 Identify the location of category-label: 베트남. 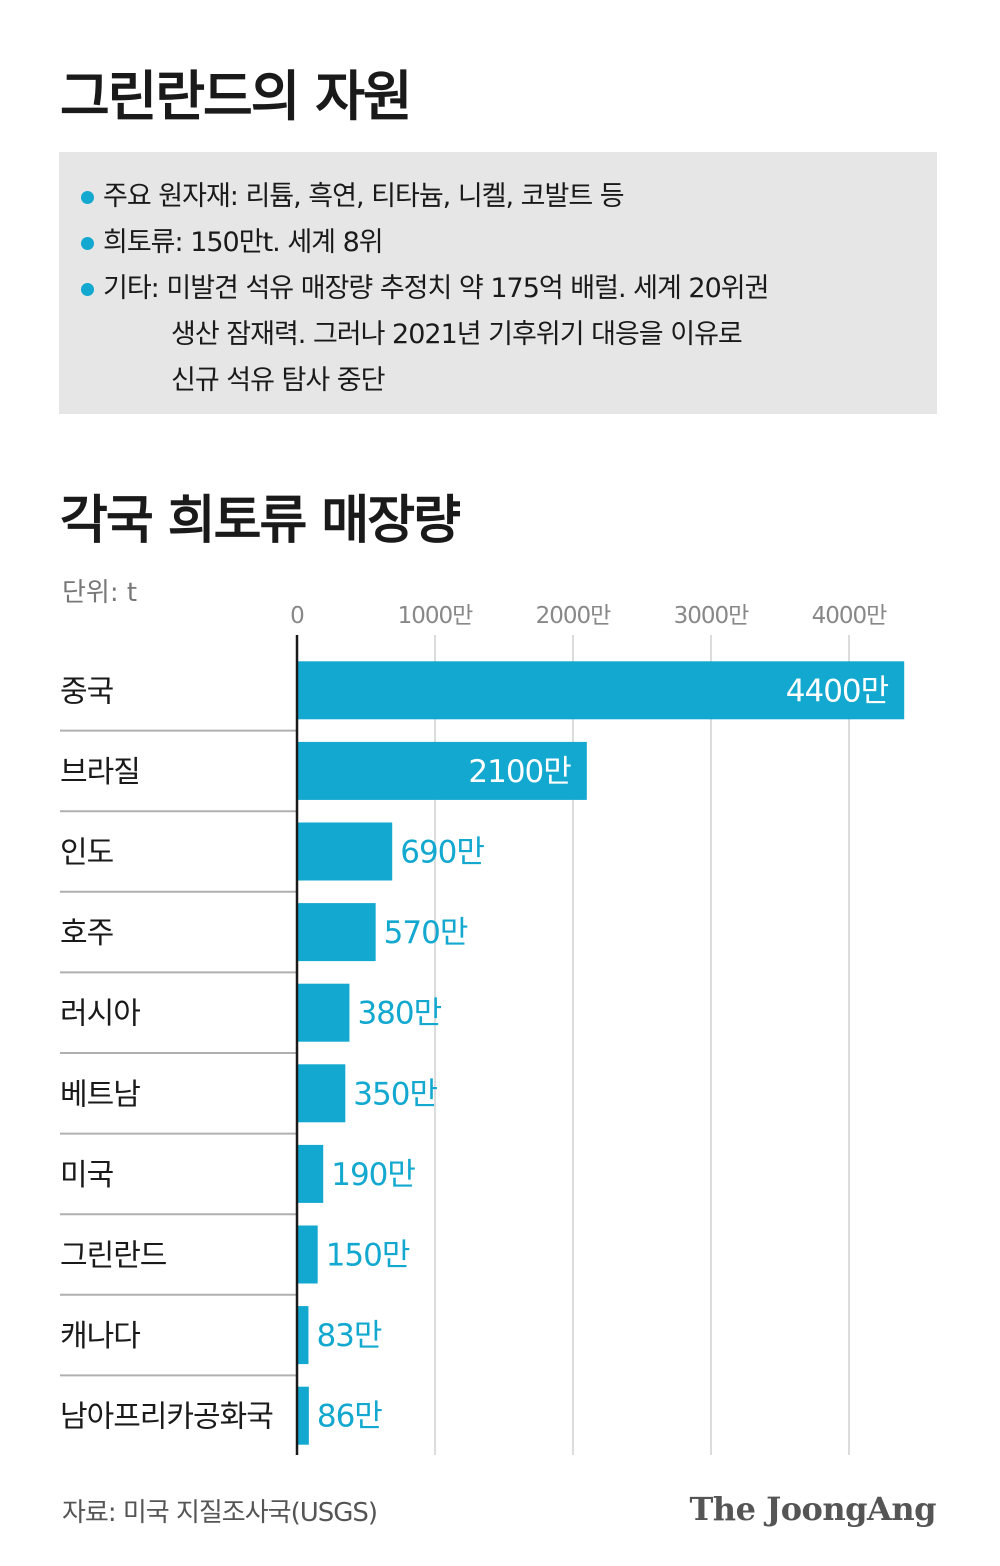
(100, 1094).